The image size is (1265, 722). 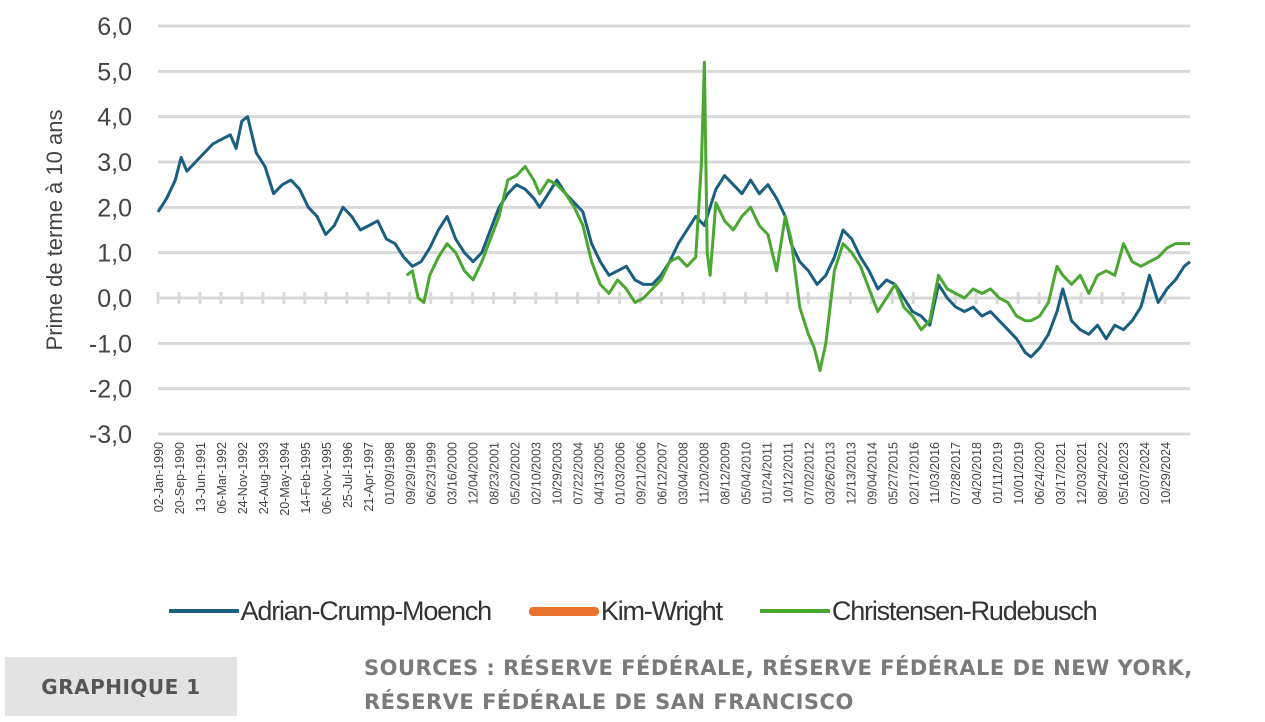 What do you see at coordinates (746, 473) in the screenshot?
I see `x-tick-label: 05/04/2010` at bounding box center [746, 473].